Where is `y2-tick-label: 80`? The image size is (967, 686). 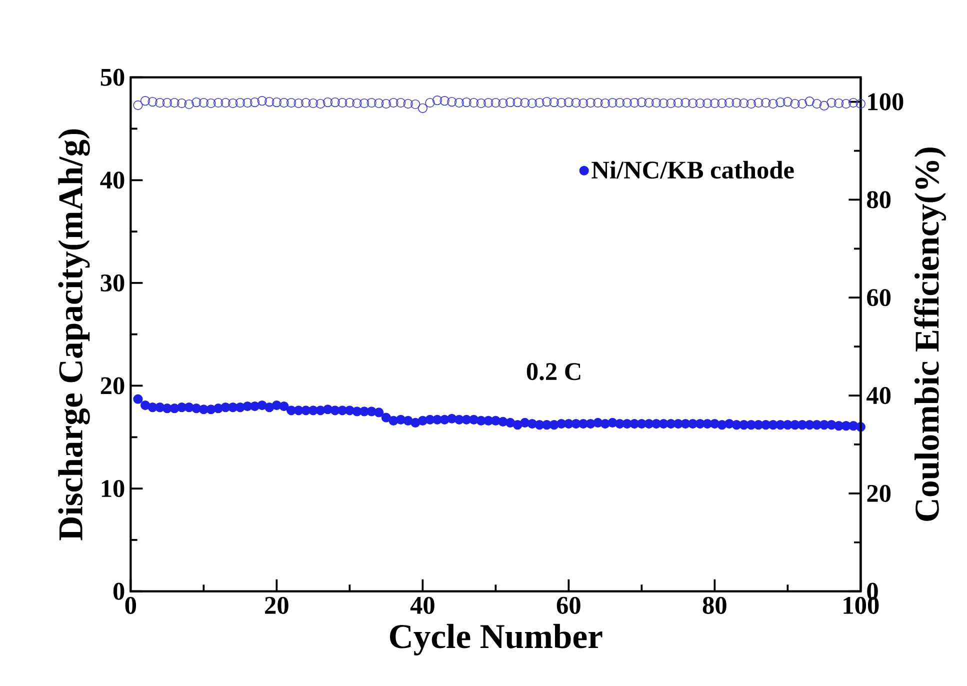 y2-tick-label: 80 is located at coordinates (879, 199).